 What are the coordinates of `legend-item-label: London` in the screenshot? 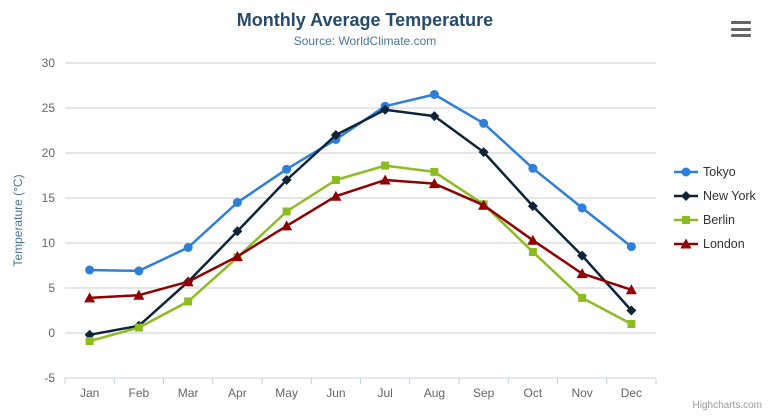 It's located at (724, 244).